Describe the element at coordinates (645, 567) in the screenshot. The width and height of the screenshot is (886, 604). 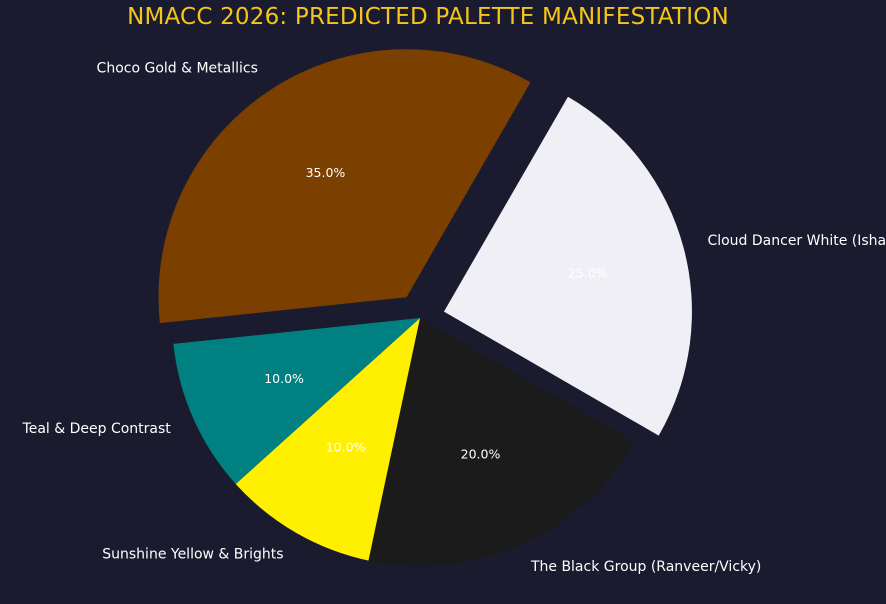
I see `slice-label-the-black-group-ranveer-vicky: The Black Group (Ranveer/Vicky)` at that location.